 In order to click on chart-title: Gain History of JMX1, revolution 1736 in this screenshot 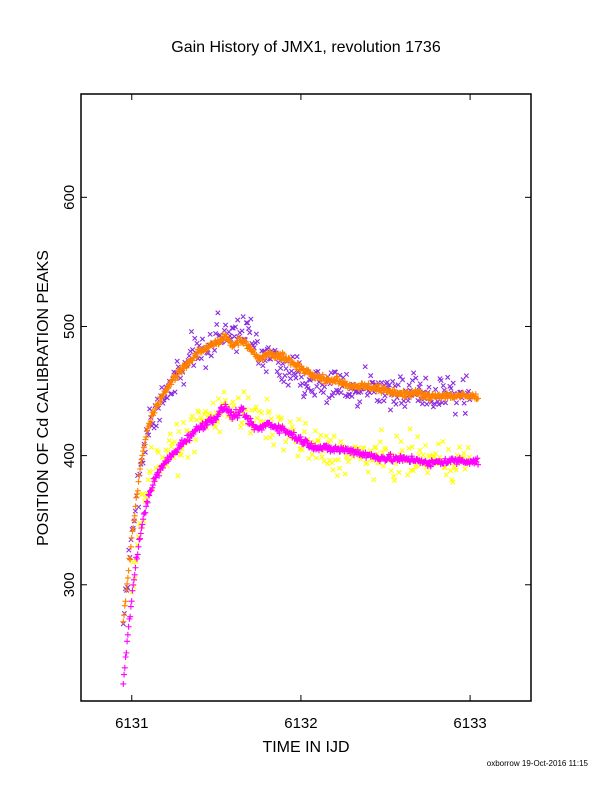, I will do `click(306, 47)`.